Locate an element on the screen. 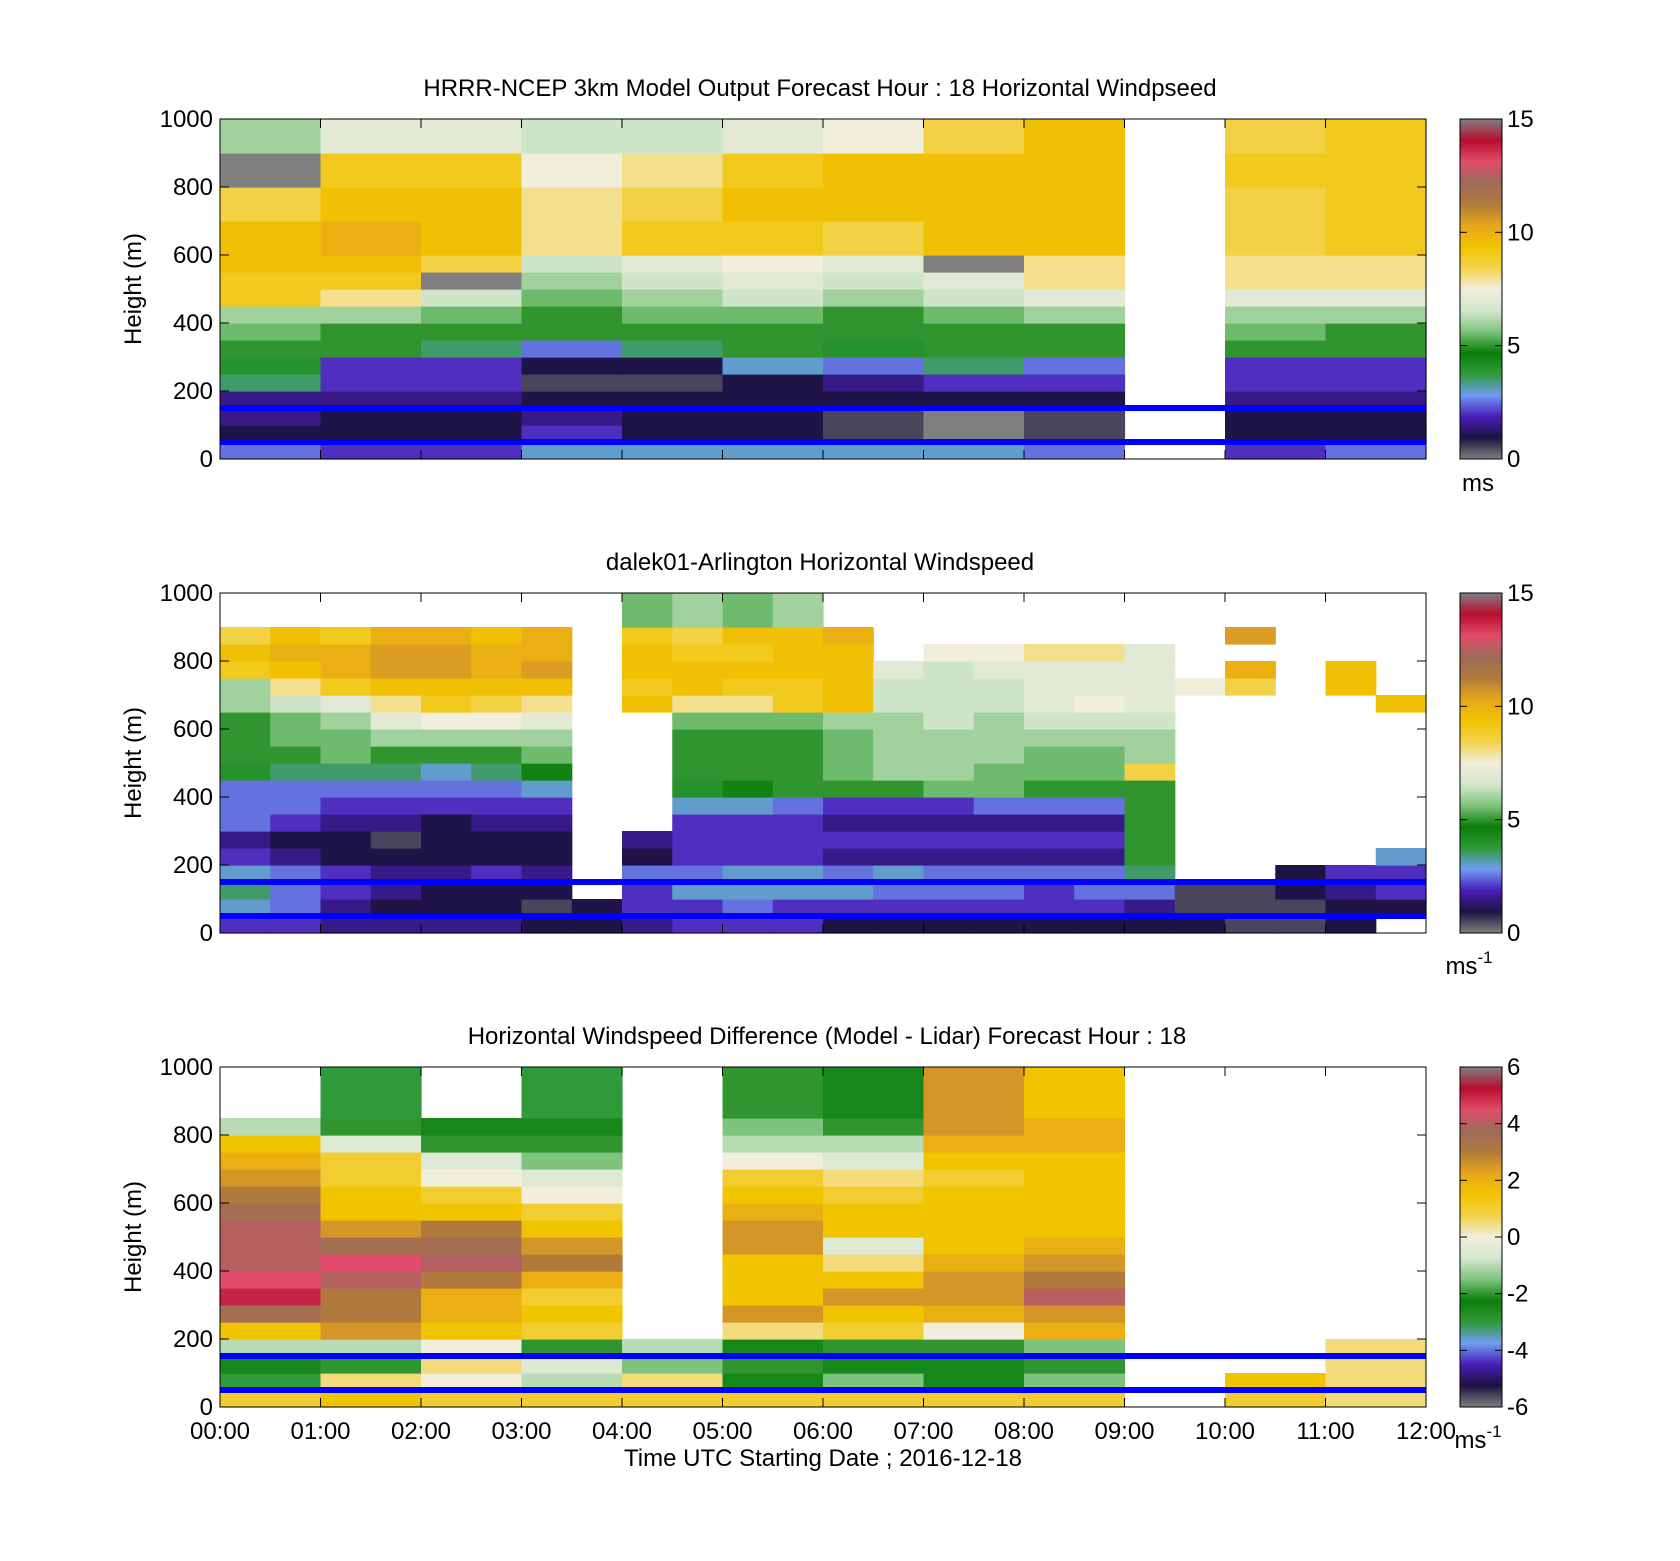  x-tick-label: 12:00 is located at coordinates (1426, 1431).